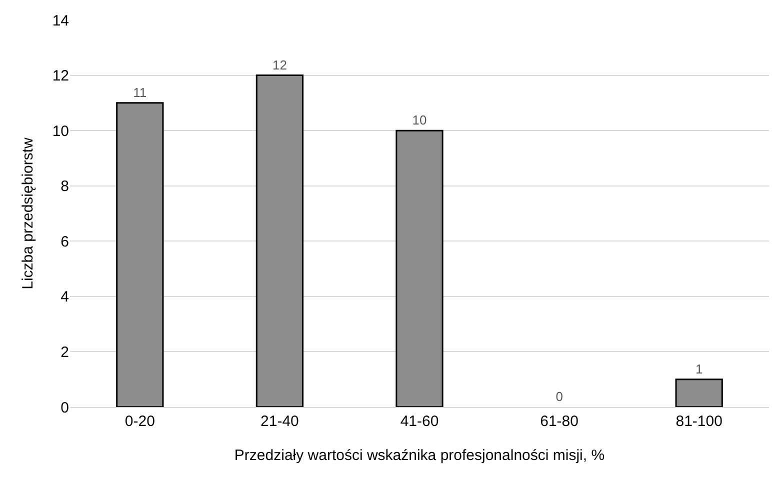  What do you see at coordinates (559, 421) in the screenshot?
I see `x-tick-label: 61-80` at bounding box center [559, 421].